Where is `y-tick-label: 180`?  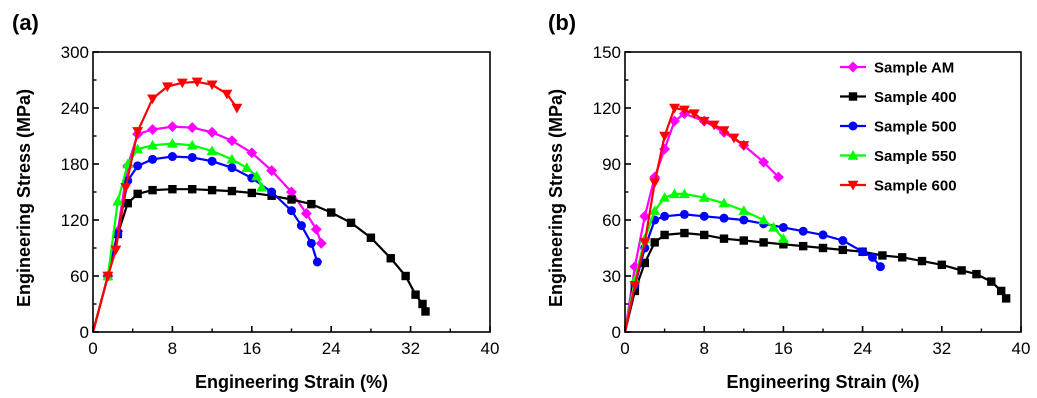 y-tick-label: 180 is located at coordinates (75, 164).